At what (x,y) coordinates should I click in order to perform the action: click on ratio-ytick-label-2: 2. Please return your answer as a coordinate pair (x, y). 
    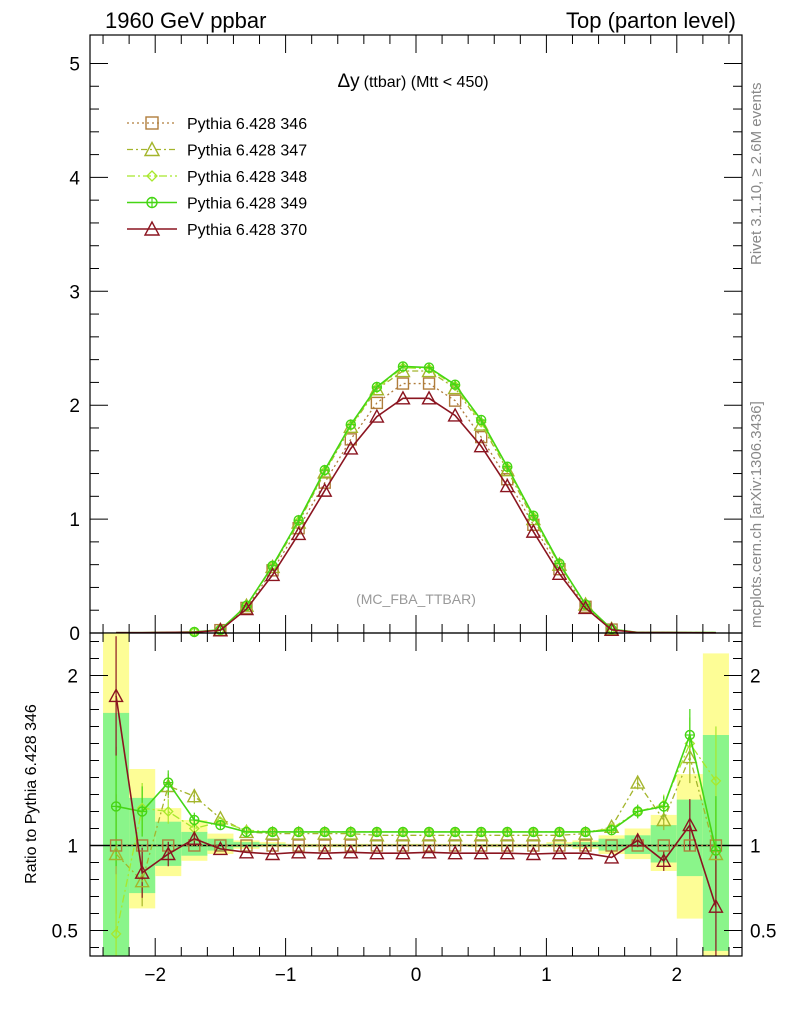
    Looking at the image, I should click on (72, 677).